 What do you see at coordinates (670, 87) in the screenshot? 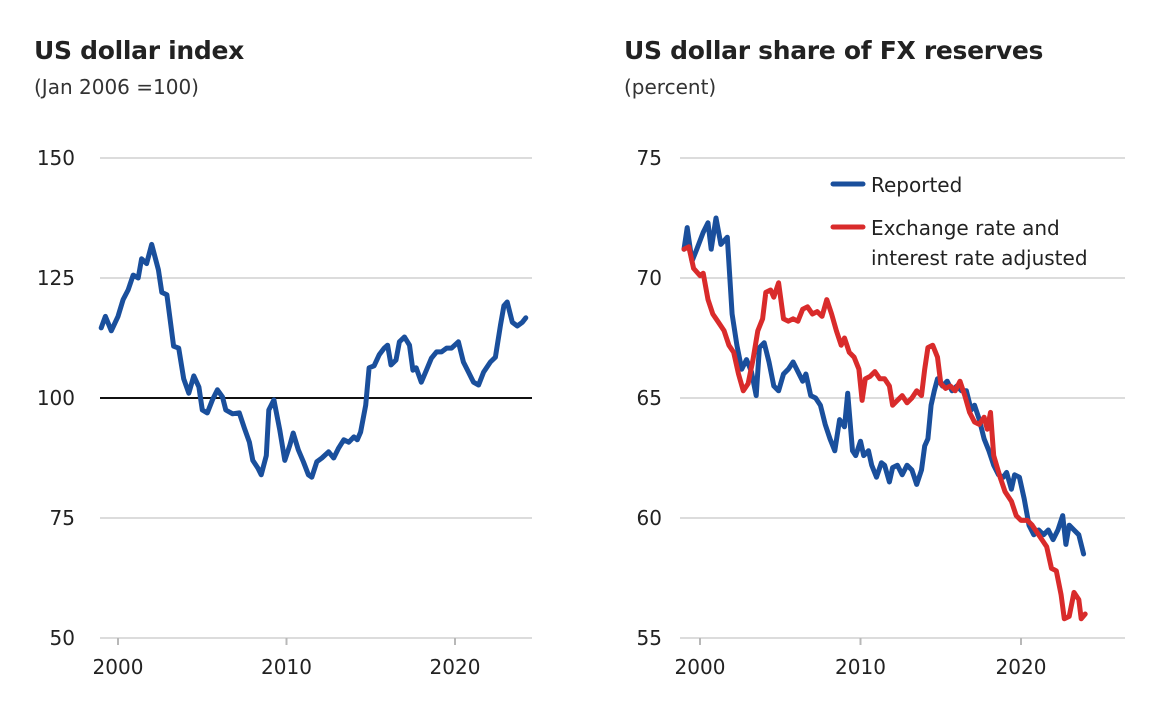
I see `right-chart-subtitle: (percent)` at bounding box center [670, 87].